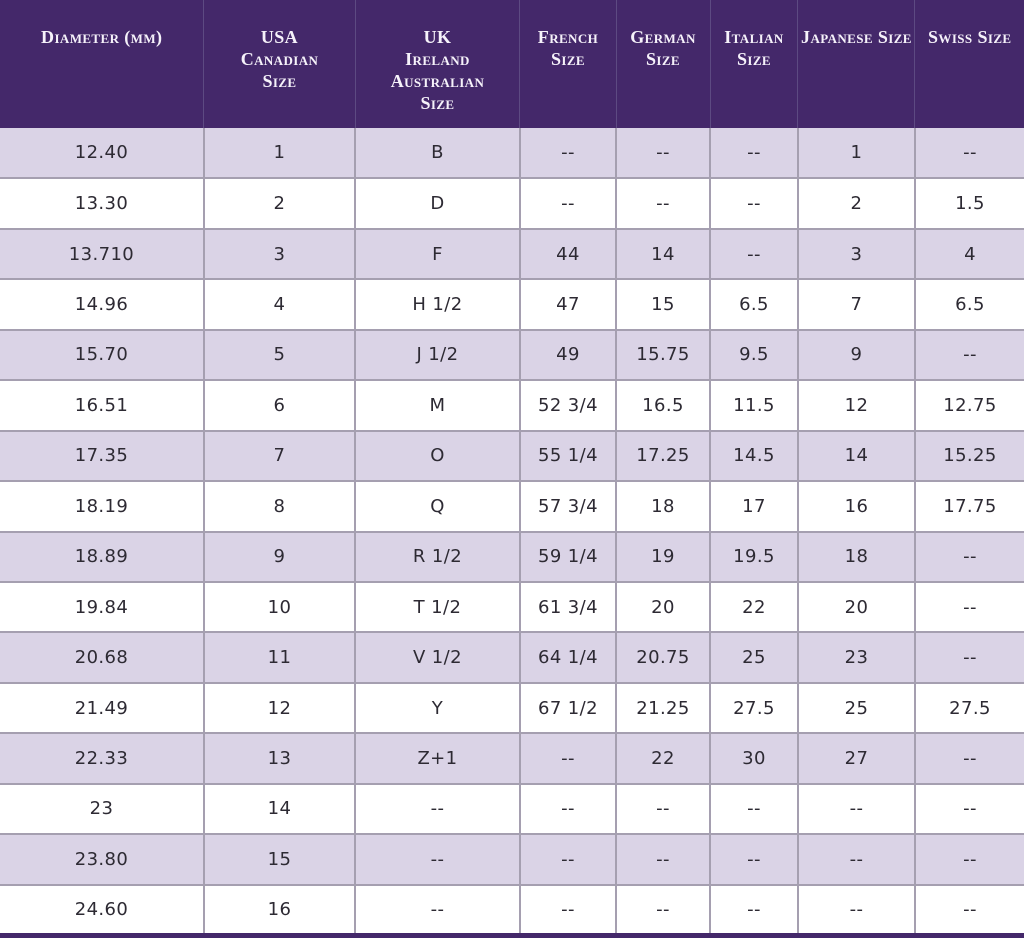  Describe the element at coordinates (438, 254) in the screenshot. I see `cell: F` at that location.